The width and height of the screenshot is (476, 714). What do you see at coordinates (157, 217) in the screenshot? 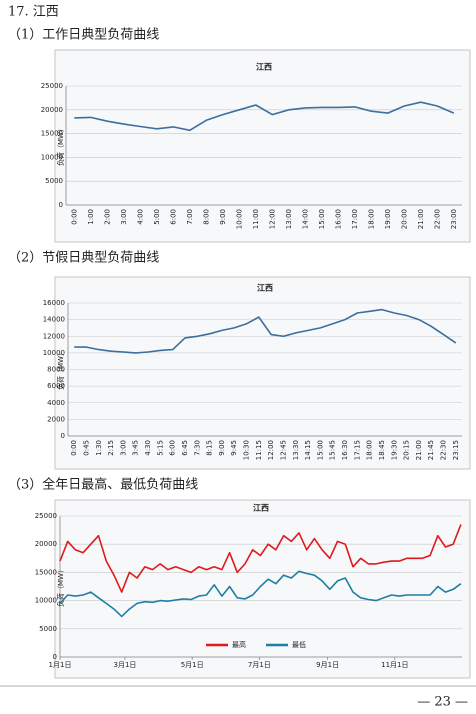
I see `x-tick-label: 5:00` at bounding box center [157, 217].